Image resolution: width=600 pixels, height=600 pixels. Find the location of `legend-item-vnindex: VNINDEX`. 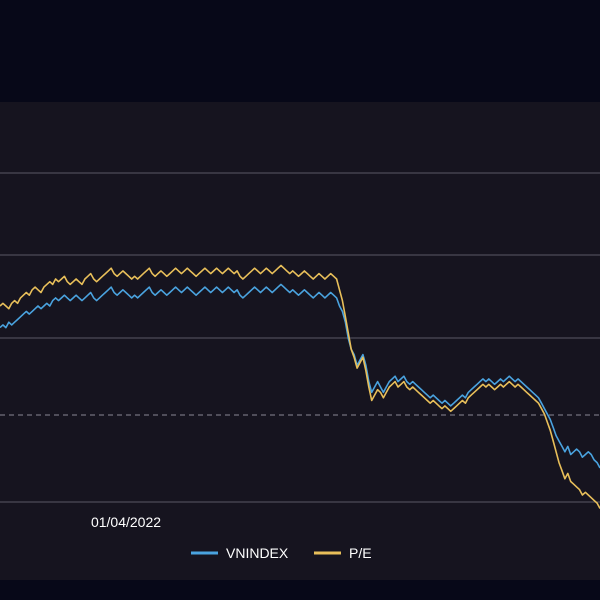

legend-item-vnindex: VNINDEX is located at coordinates (240, 553).